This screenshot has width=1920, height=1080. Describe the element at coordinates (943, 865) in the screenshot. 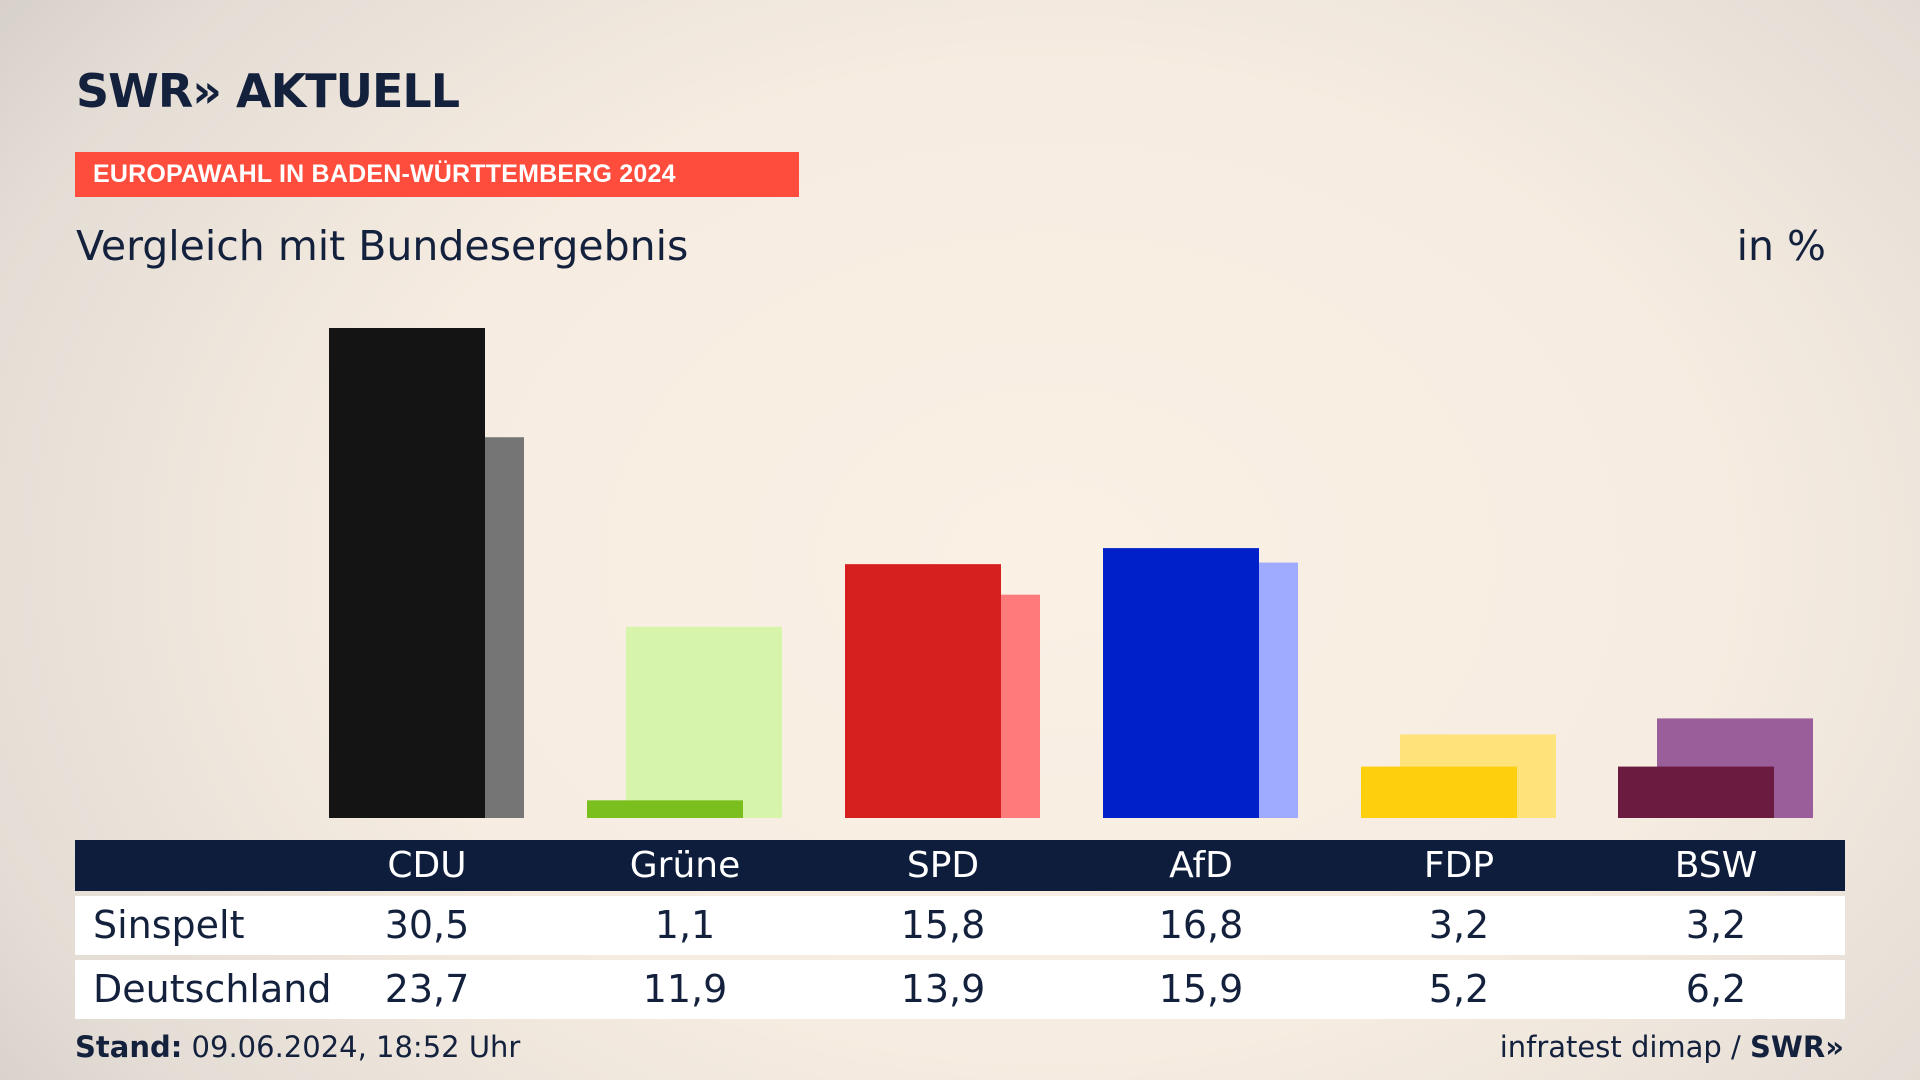

I see `header-spd: SPD` at that location.